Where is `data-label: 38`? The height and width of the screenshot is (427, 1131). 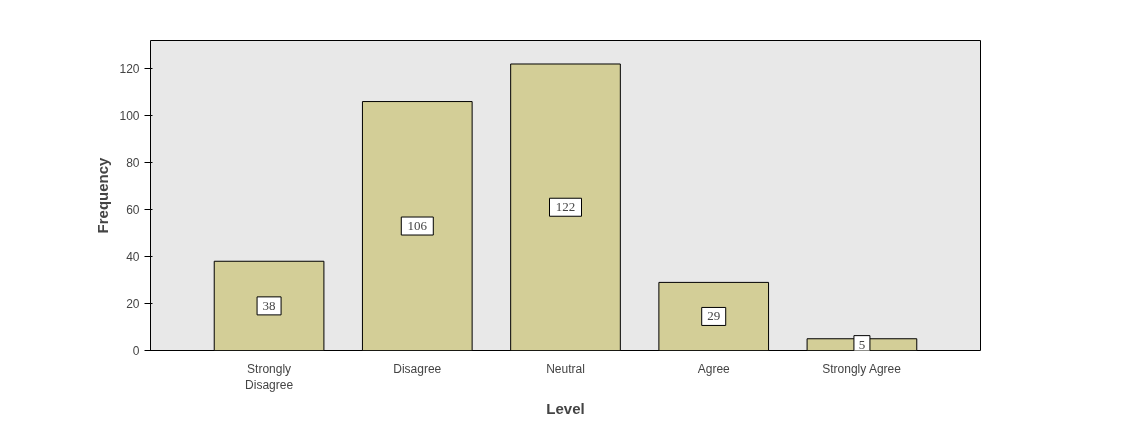 data-label: 38 is located at coordinates (269, 305).